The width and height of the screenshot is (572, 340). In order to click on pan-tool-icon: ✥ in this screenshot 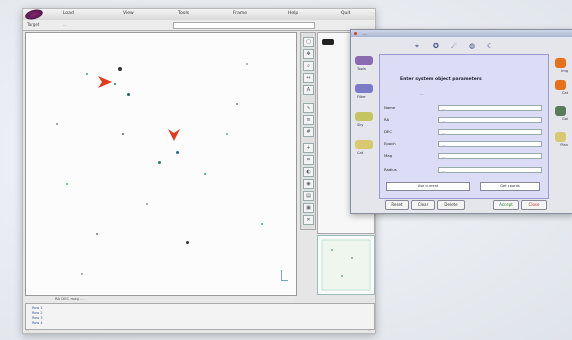, I will do `click(308, 54)`.